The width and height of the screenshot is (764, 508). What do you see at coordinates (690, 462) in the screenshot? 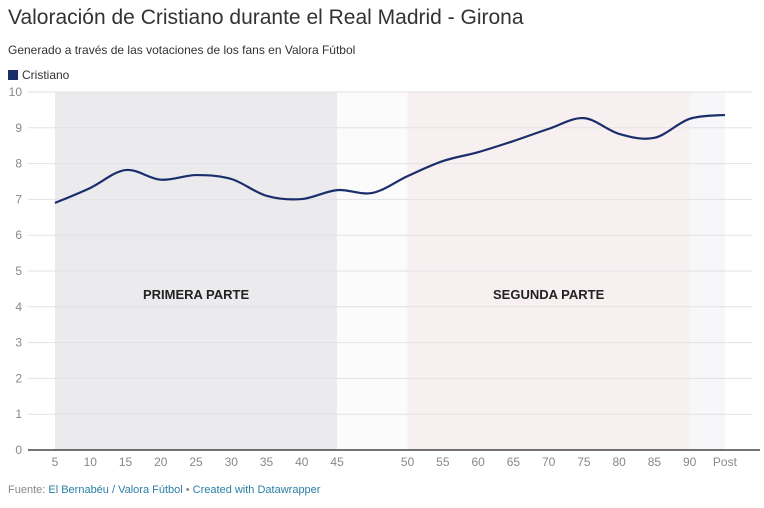
I see `x-tick-label: 90` at bounding box center [690, 462].